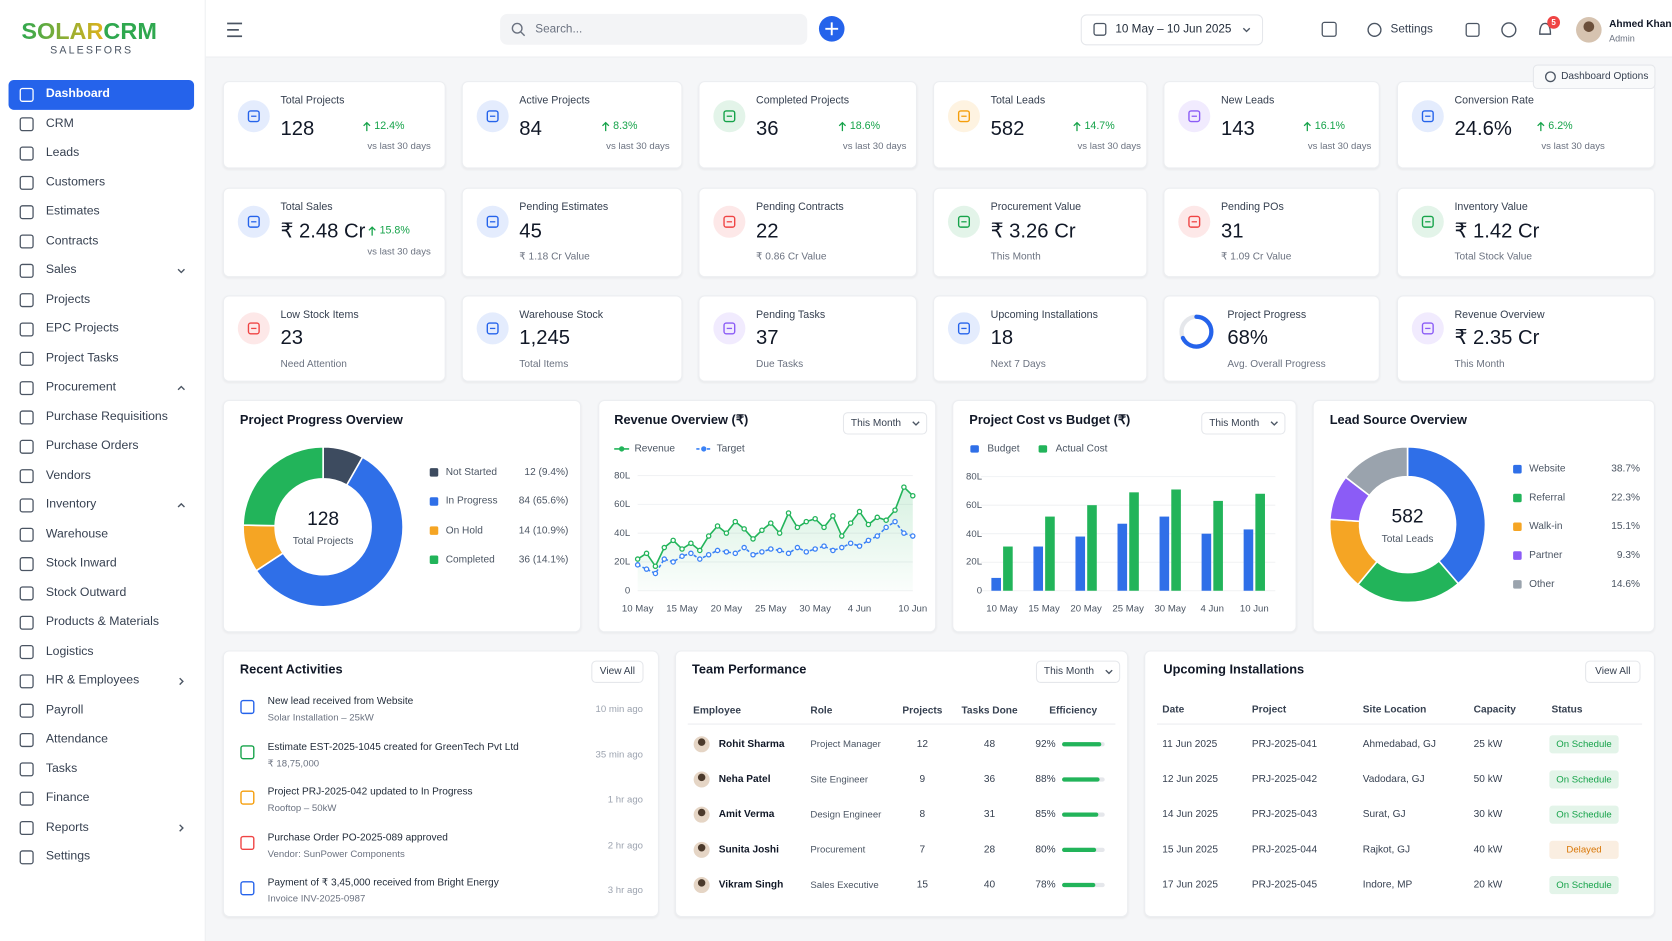  I want to click on y-tick-label: 80L, so click(974, 476).